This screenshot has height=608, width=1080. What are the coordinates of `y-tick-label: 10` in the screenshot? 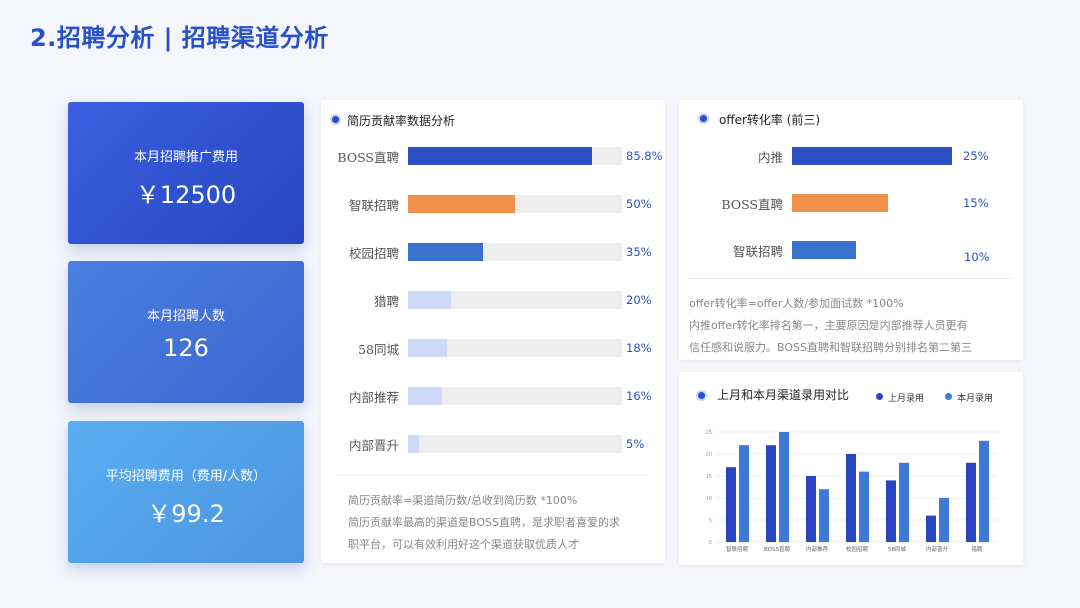 It's located at (709, 499).